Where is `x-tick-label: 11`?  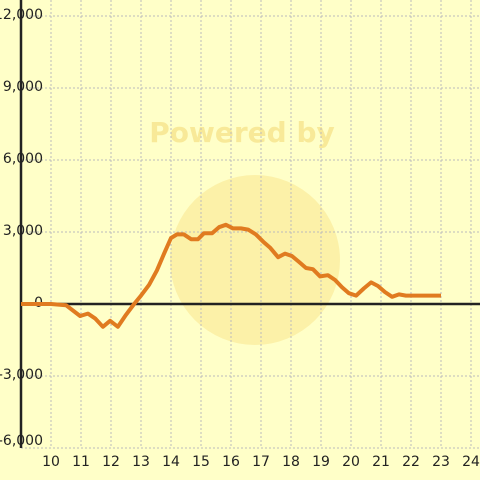
x-tick-label: 11 is located at coordinates (81, 462).